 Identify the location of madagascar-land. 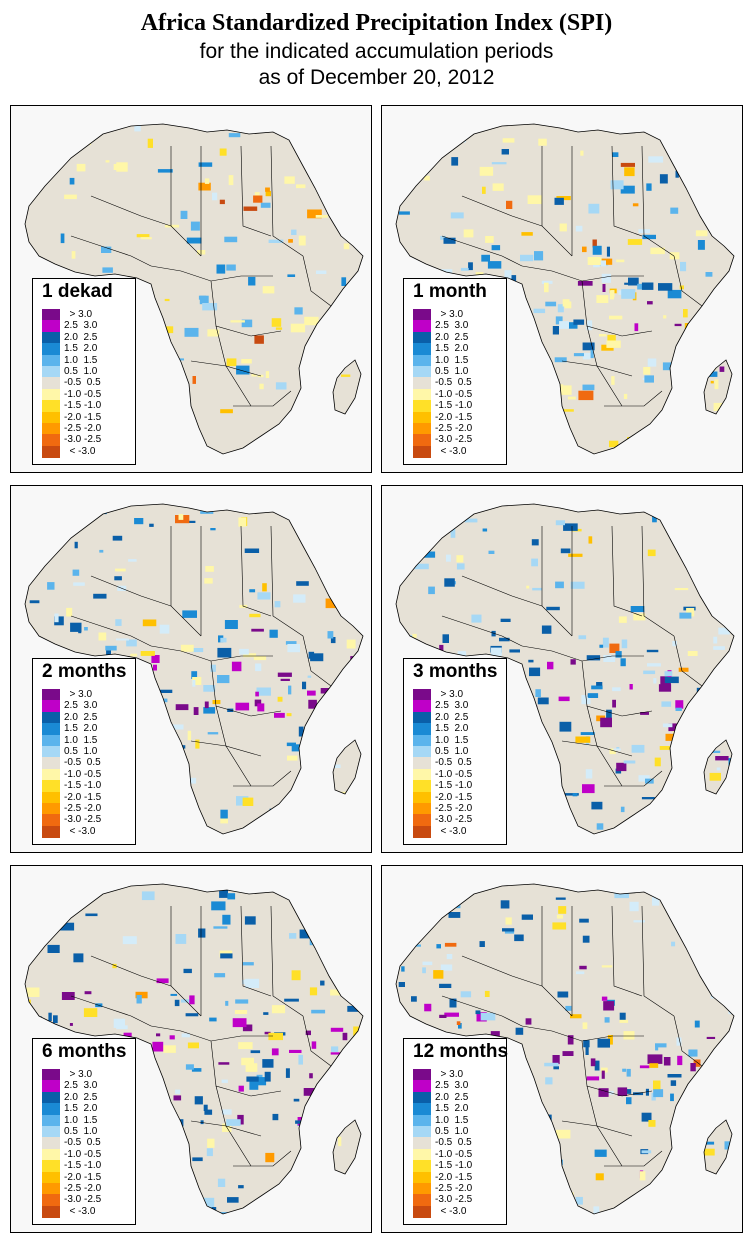
(347, 387).